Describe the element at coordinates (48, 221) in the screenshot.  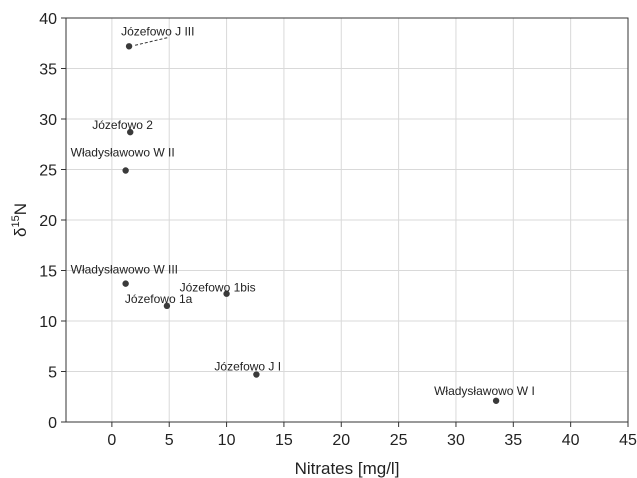
I see `y-tick-label: 20` at that location.